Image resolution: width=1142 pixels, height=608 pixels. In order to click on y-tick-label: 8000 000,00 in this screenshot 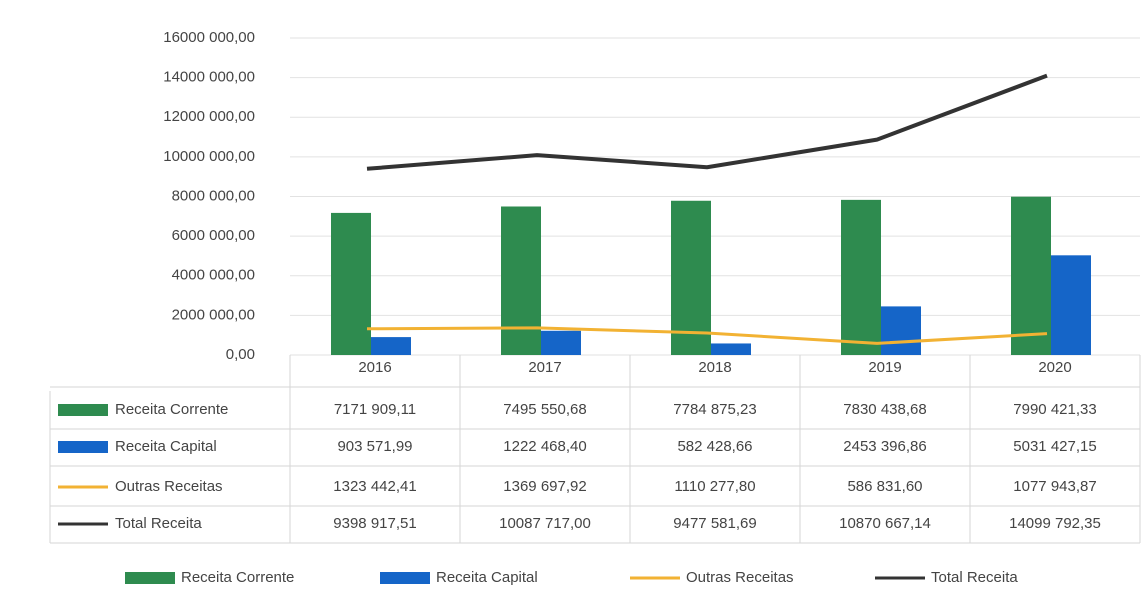, I will do `click(213, 195)`.